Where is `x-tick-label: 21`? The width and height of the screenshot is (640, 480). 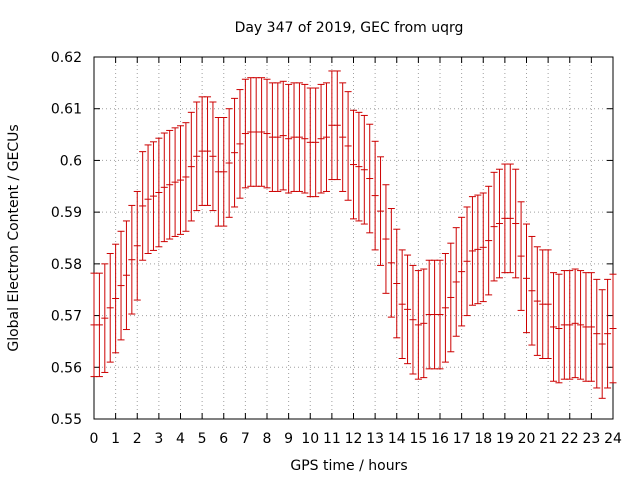
x-tick-label: 21 is located at coordinates (548, 439).